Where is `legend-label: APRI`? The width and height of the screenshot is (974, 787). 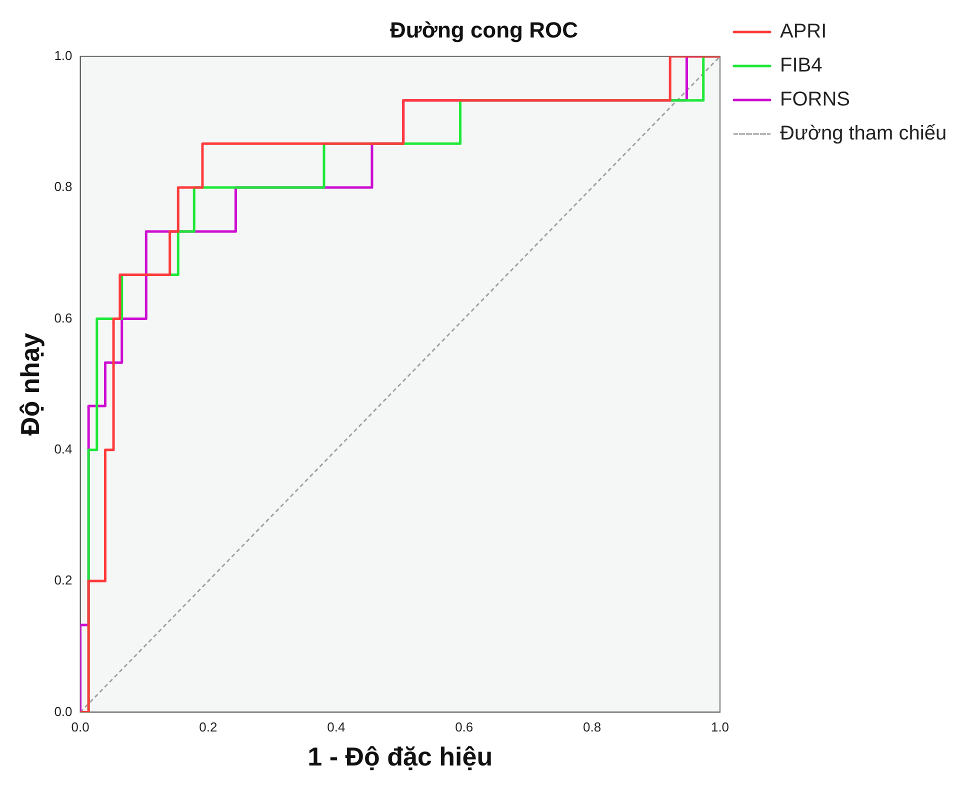 legend-label: APRI is located at coordinates (803, 31).